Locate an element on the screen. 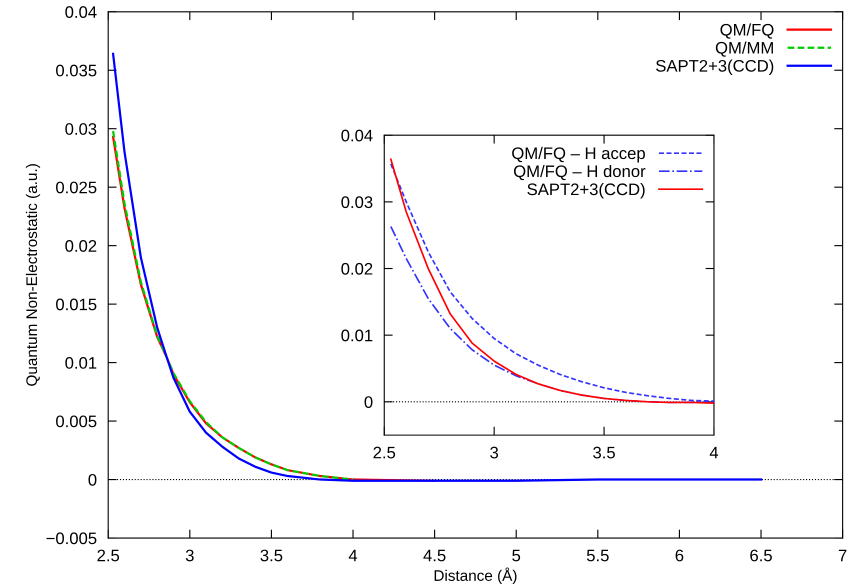  legend-label: QM/FQ – H donor is located at coordinates (580, 172).